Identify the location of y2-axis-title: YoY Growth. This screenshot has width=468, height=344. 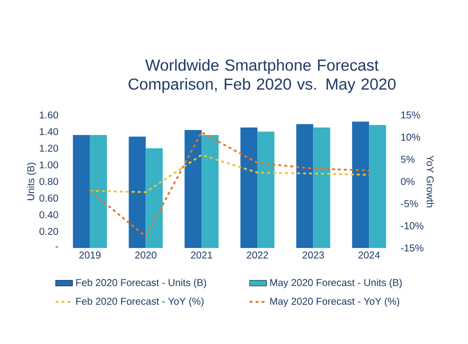
(430, 181).